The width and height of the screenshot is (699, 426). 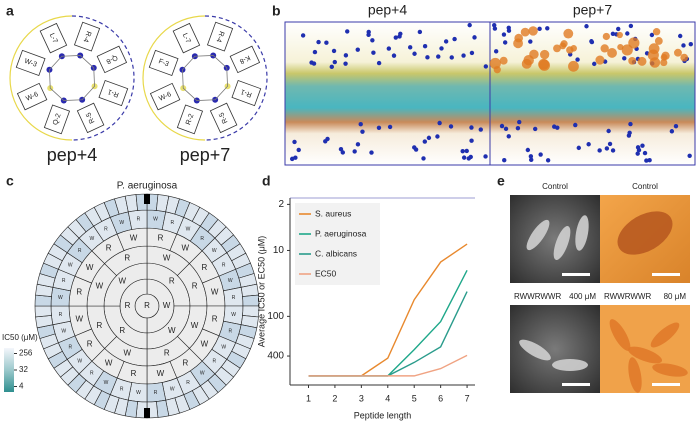 What do you see at coordinates (90, 117) in the screenshot?
I see `residue-label: R-5` at bounding box center [90, 117].